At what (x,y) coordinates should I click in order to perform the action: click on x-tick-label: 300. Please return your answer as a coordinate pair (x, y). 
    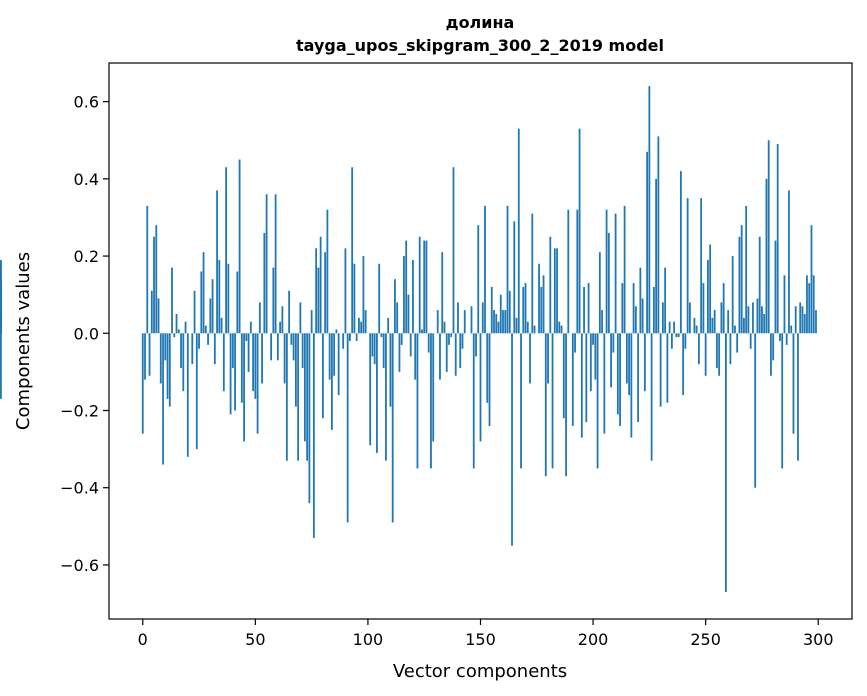
    Looking at the image, I should click on (818, 639).